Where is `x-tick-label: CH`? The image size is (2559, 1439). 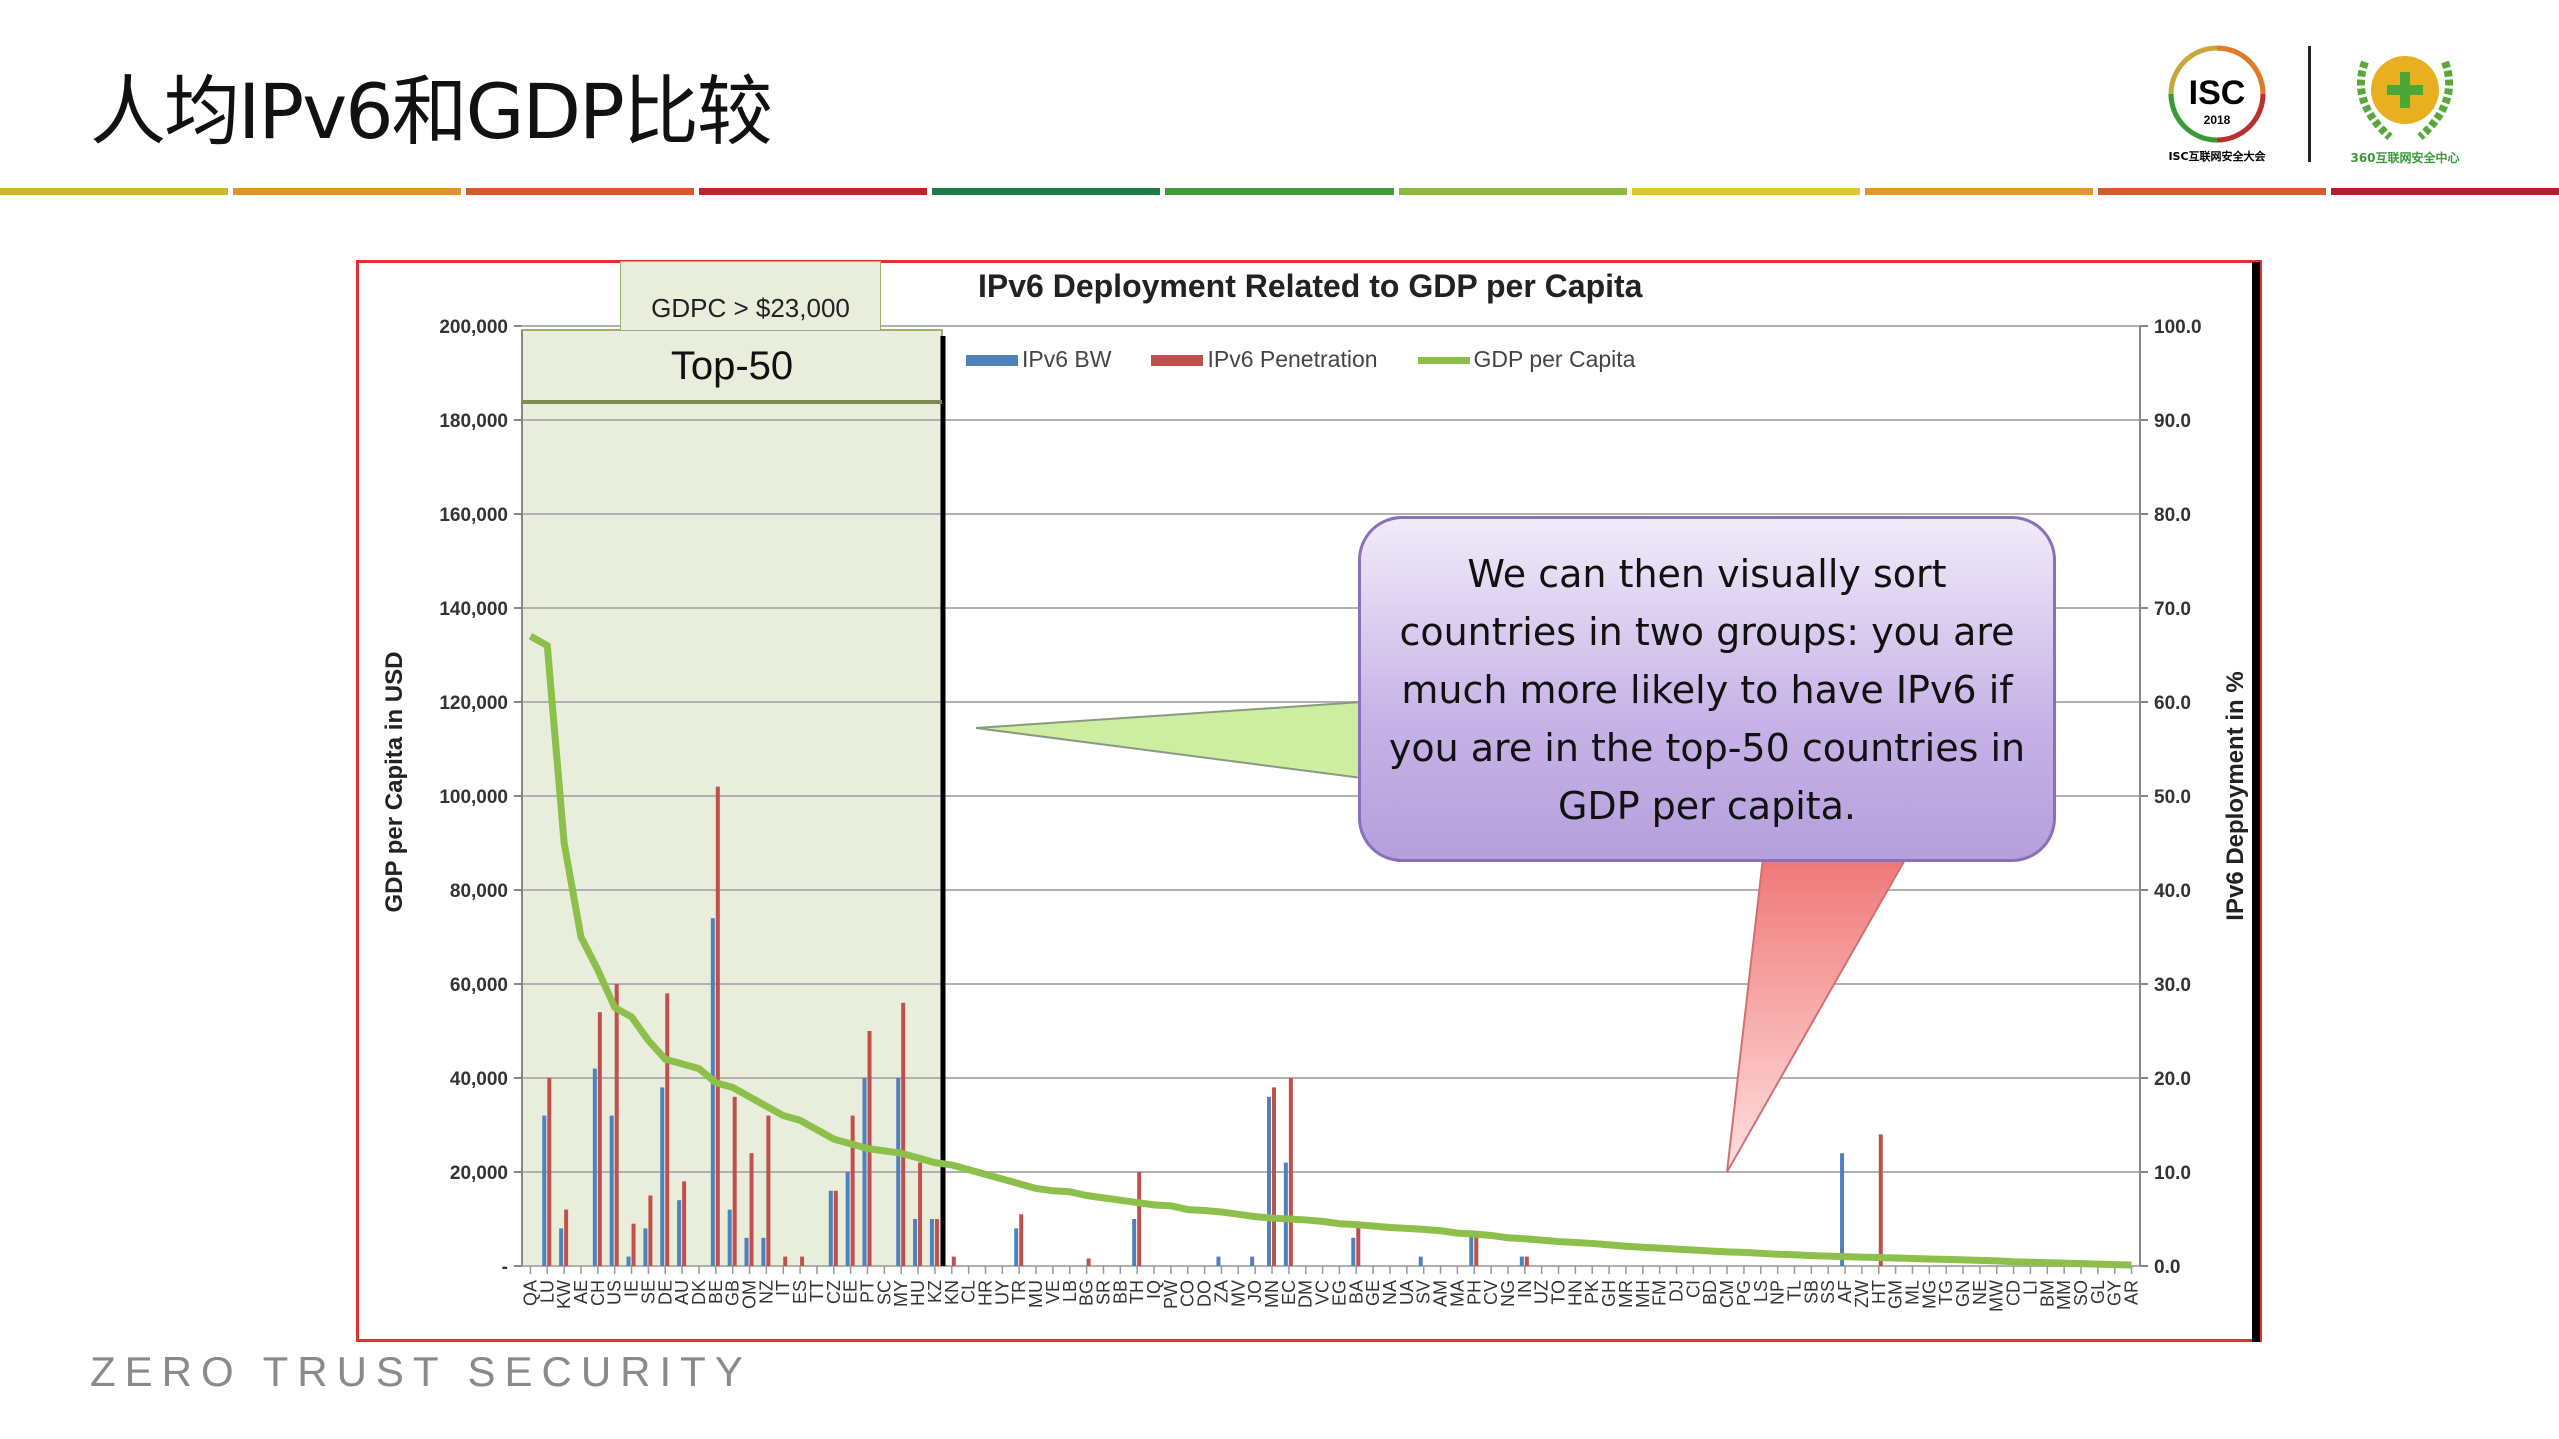 x-tick-label: CH is located at coordinates (598, 1293).